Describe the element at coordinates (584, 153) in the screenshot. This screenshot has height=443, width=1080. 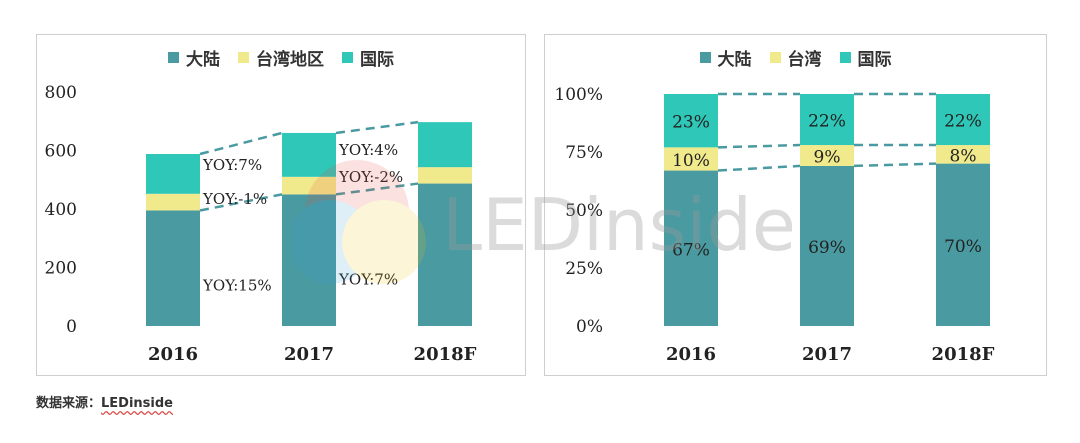
I see `y-tick-label: 75%` at that location.